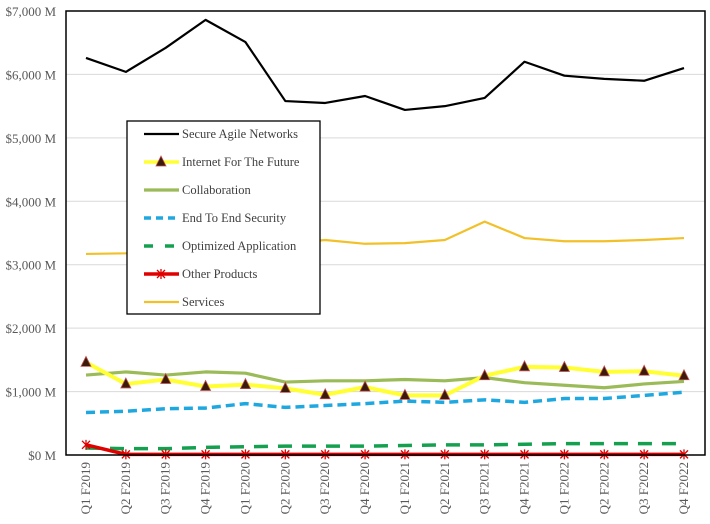 This screenshot has width=710, height=524. I want to click on x-tick-label: Q1 F2019, so click(85, 488).